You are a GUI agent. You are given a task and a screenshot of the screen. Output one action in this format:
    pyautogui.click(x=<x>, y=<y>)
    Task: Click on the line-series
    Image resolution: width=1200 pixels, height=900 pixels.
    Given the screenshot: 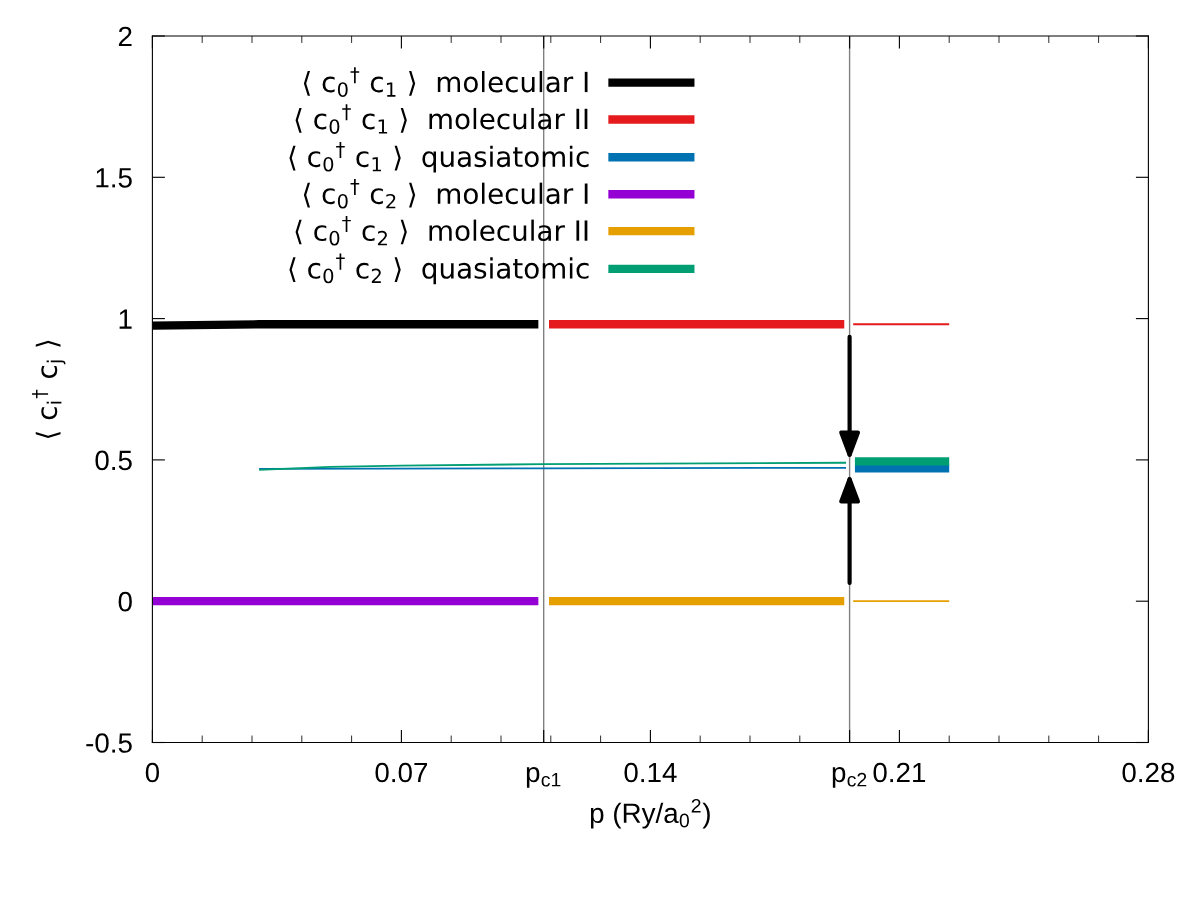 What is the action you would take?
    pyautogui.click(x=552, y=466)
    